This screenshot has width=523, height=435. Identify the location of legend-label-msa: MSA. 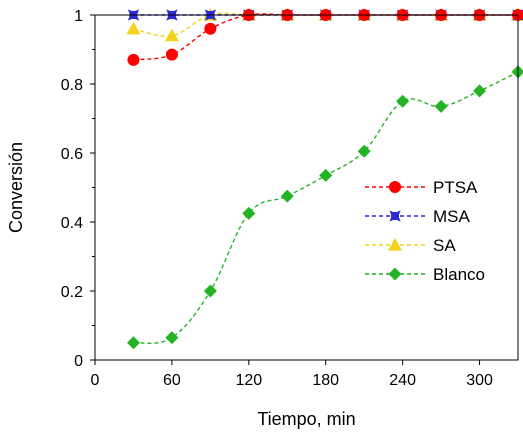
(452, 216).